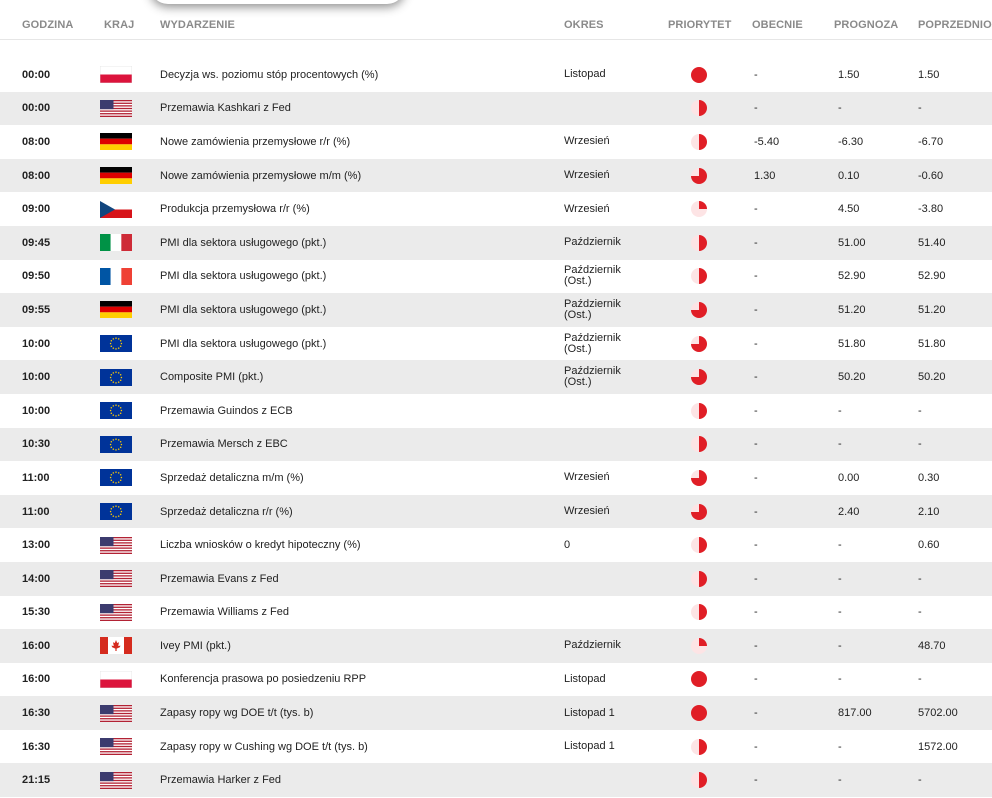  Describe the element at coordinates (263, 679) in the screenshot. I see `event-name: Konferencja prasowa po posiedzeniu RPP` at that location.